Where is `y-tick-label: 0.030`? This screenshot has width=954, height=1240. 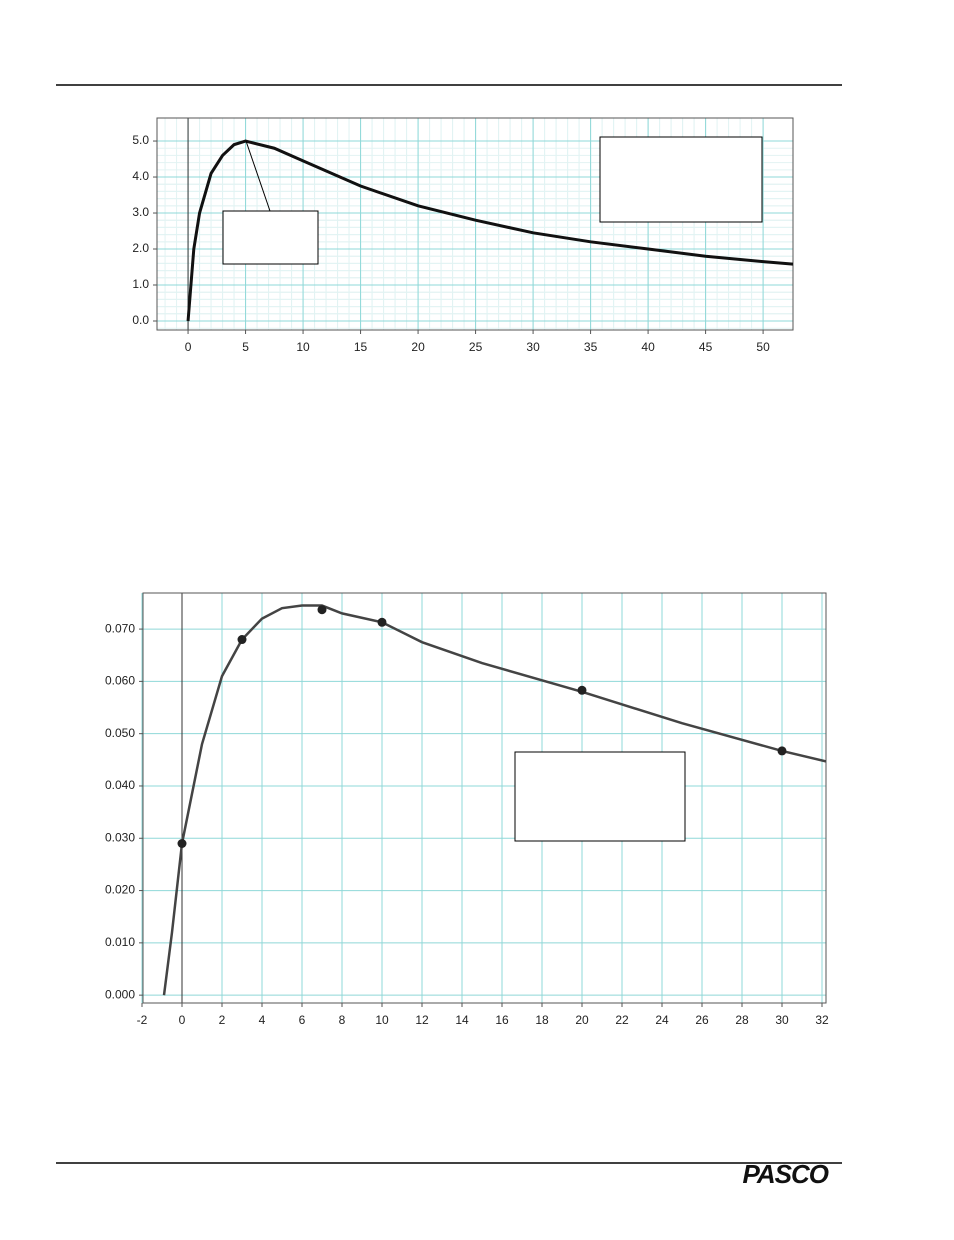
y-tick-label: 0.030 is located at coordinates (120, 837).